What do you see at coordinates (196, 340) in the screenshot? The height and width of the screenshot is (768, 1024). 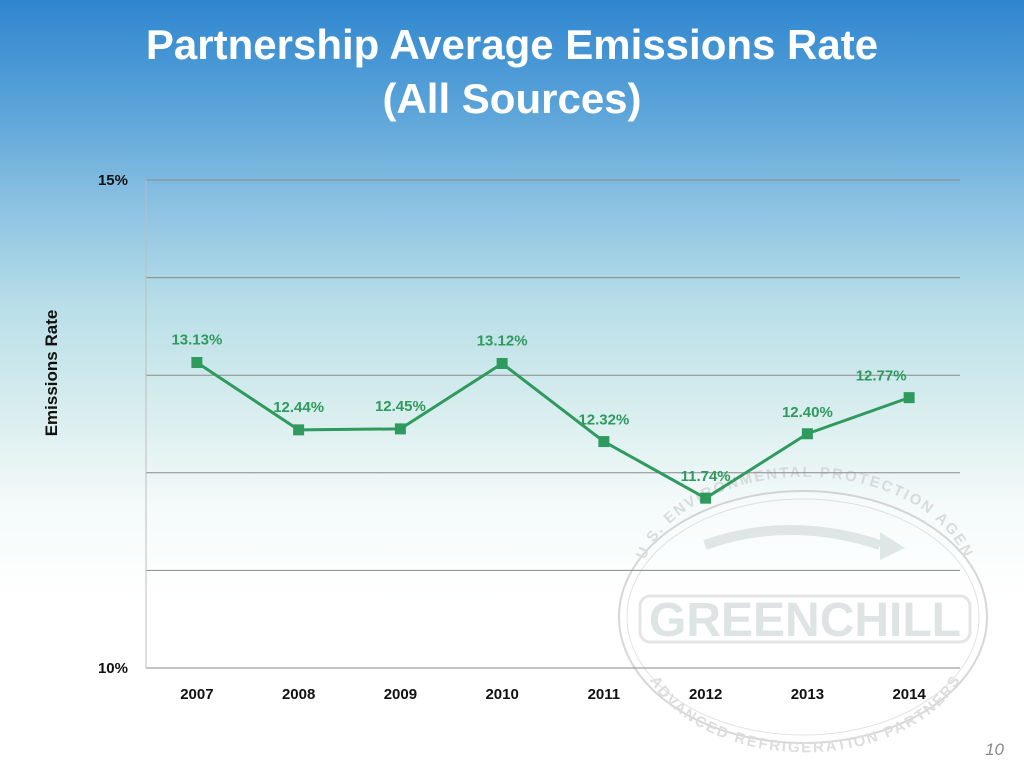 I see `data-label: 13.13%` at bounding box center [196, 340].